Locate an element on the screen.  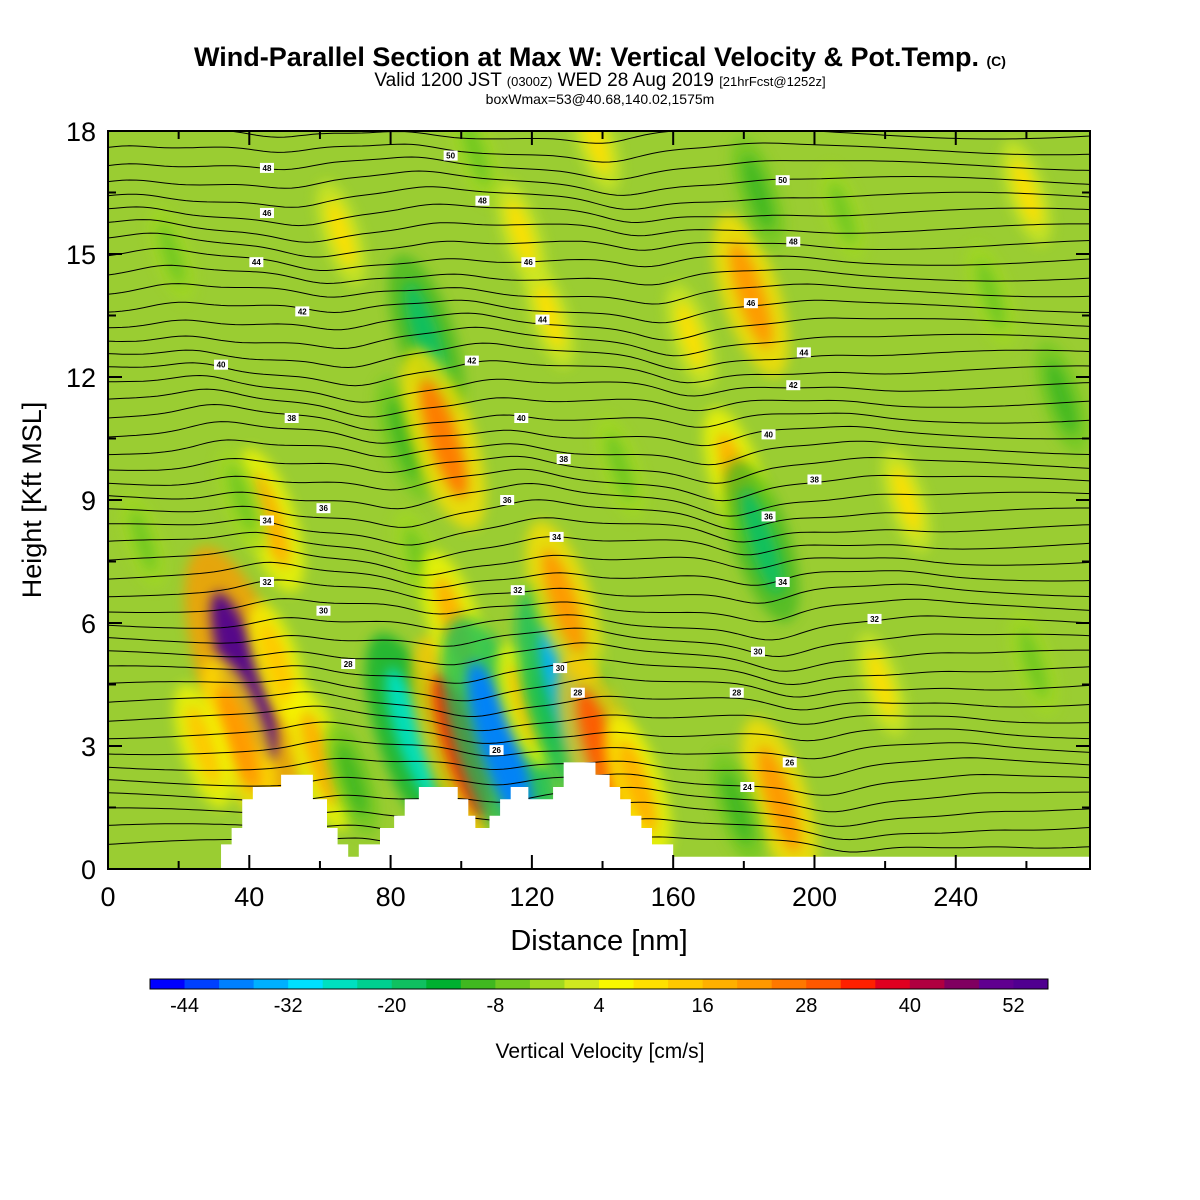
valid-time-text: Valid 1200 JST is located at coordinates (438, 80).